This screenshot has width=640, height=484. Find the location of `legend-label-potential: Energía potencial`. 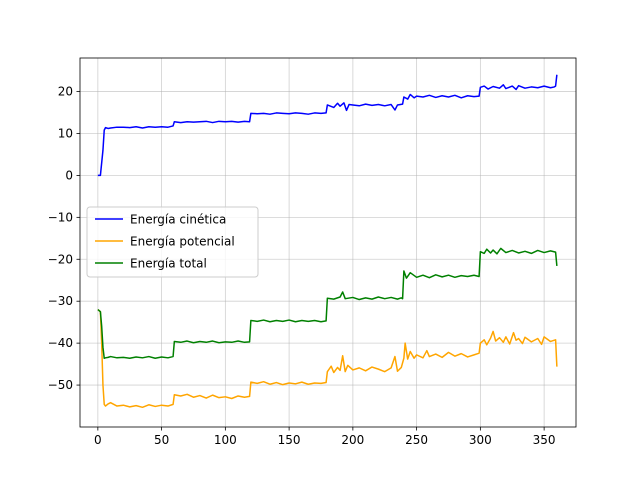

legend-label-potential: Energía potencial is located at coordinates (182, 242).